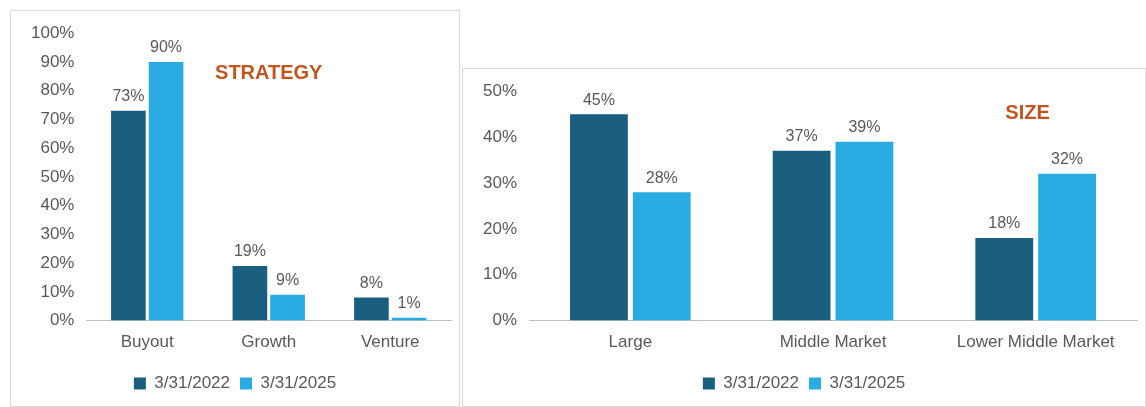  I want to click on text: STRATEGY, so click(269, 71).